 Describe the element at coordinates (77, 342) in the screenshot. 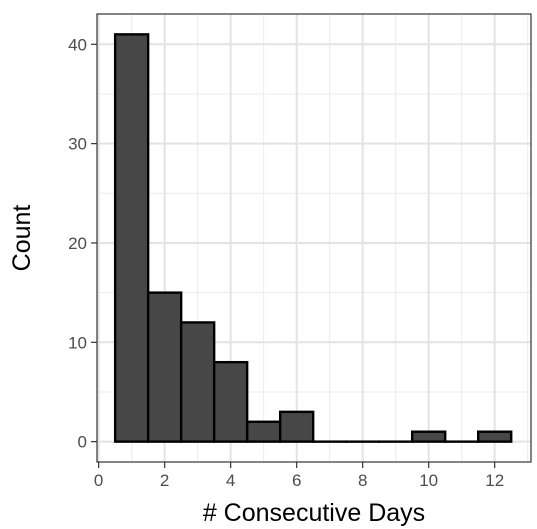

I see `y-tick-label: 10` at that location.